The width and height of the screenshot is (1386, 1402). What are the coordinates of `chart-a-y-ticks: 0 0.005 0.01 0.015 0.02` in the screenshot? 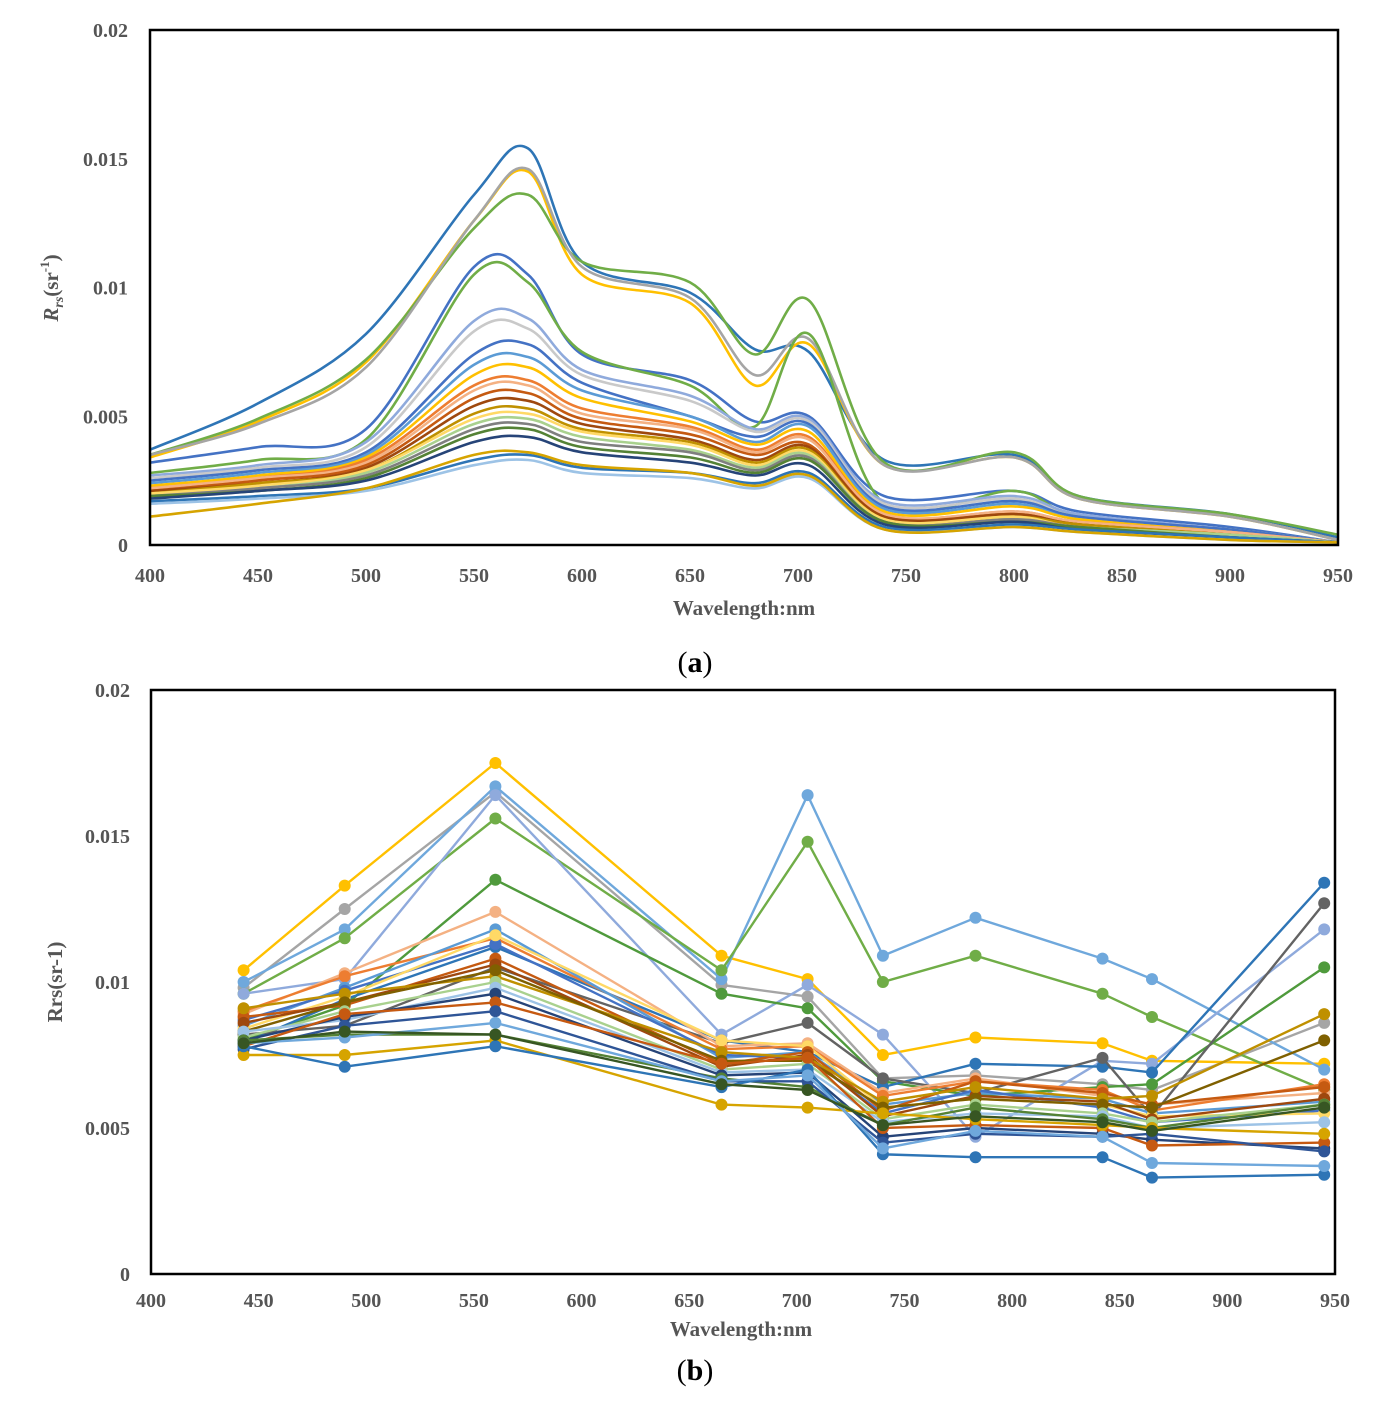 It's located at (105, 288).